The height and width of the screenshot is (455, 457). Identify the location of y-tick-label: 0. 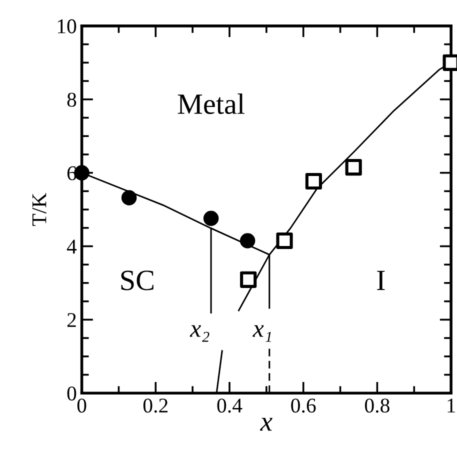
(71, 393).